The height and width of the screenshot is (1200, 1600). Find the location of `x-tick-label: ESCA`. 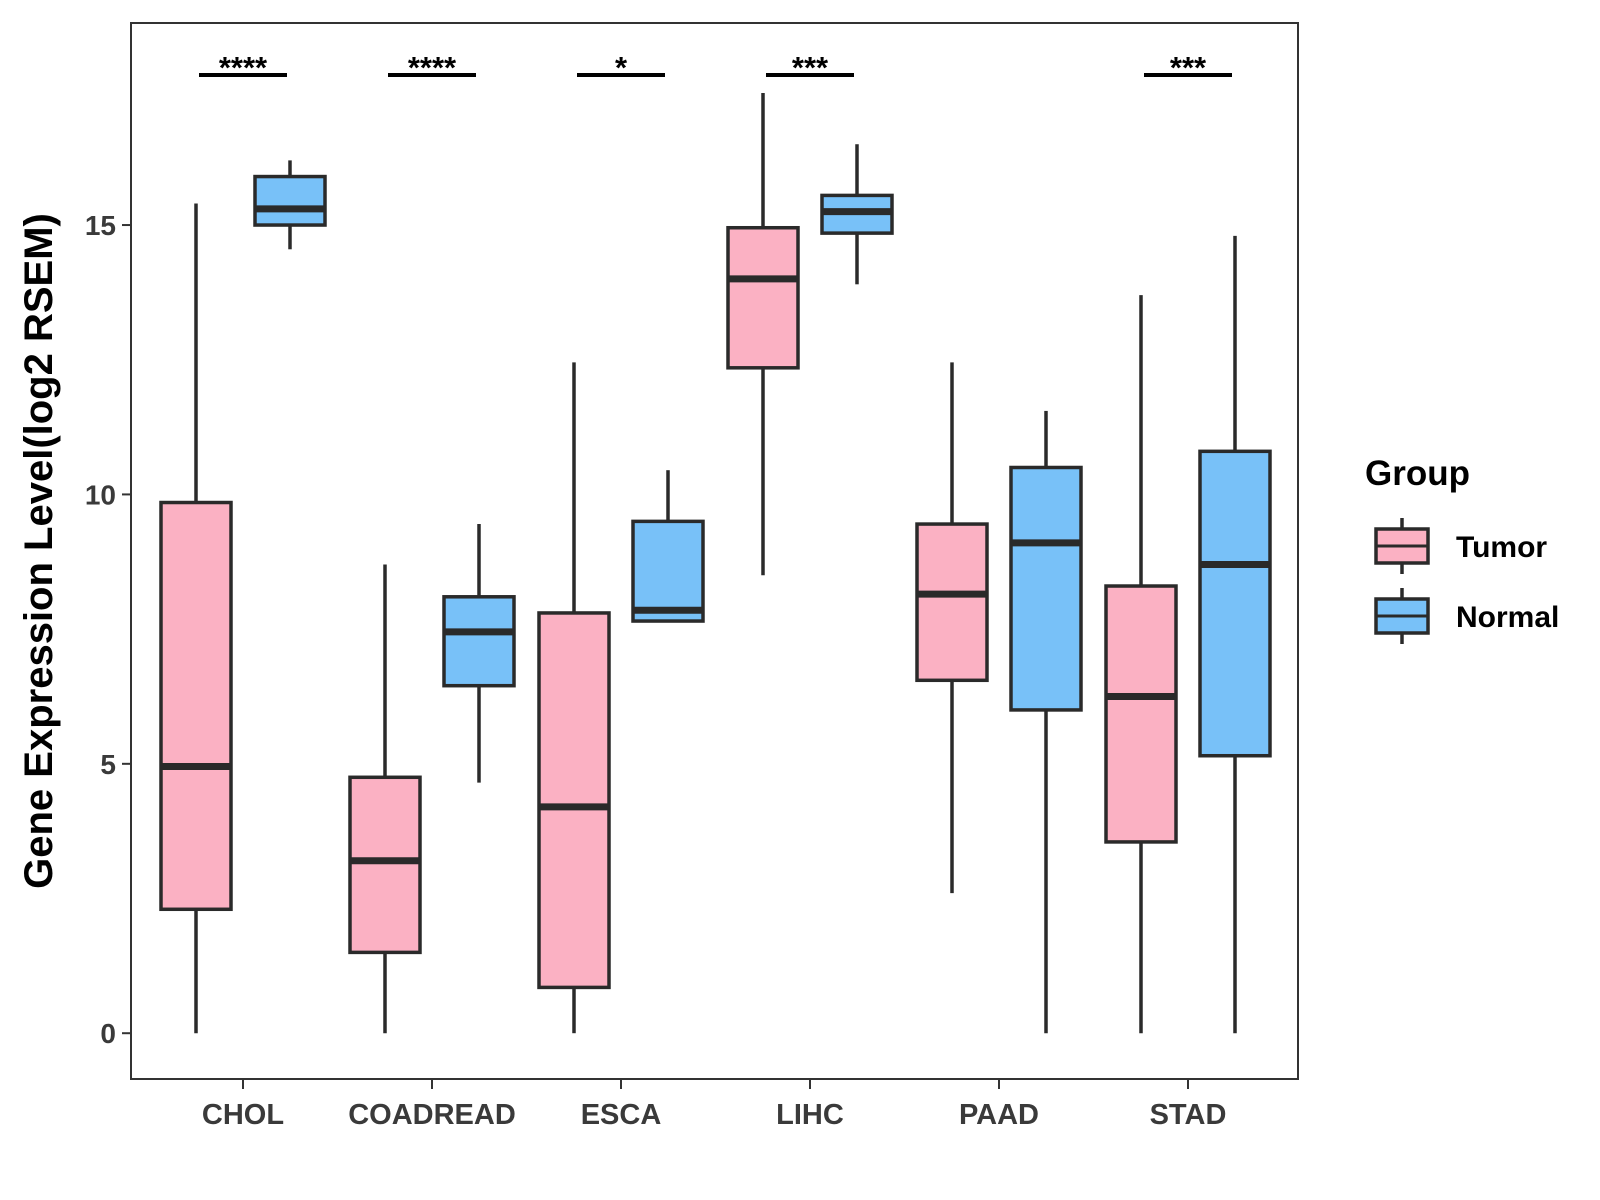

x-tick-label: ESCA is located at coordinates (621, 1115).